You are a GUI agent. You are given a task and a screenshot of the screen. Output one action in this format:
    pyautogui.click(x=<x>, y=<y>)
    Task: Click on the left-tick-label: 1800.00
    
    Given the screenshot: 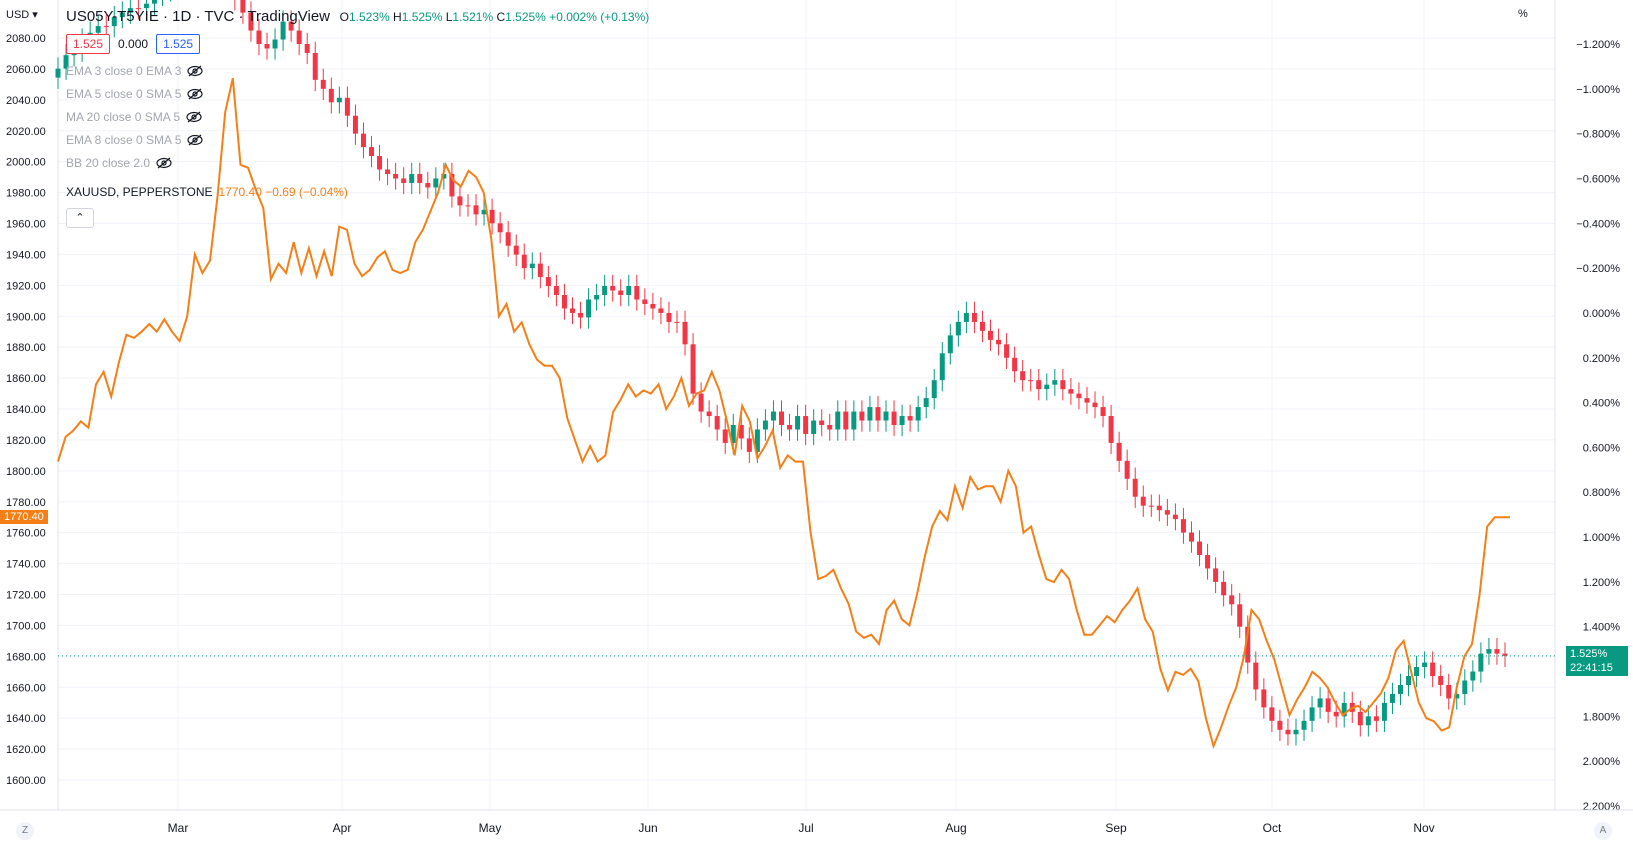 What is the action you would take?
    pyautogui.click(x=26, y=472)
    